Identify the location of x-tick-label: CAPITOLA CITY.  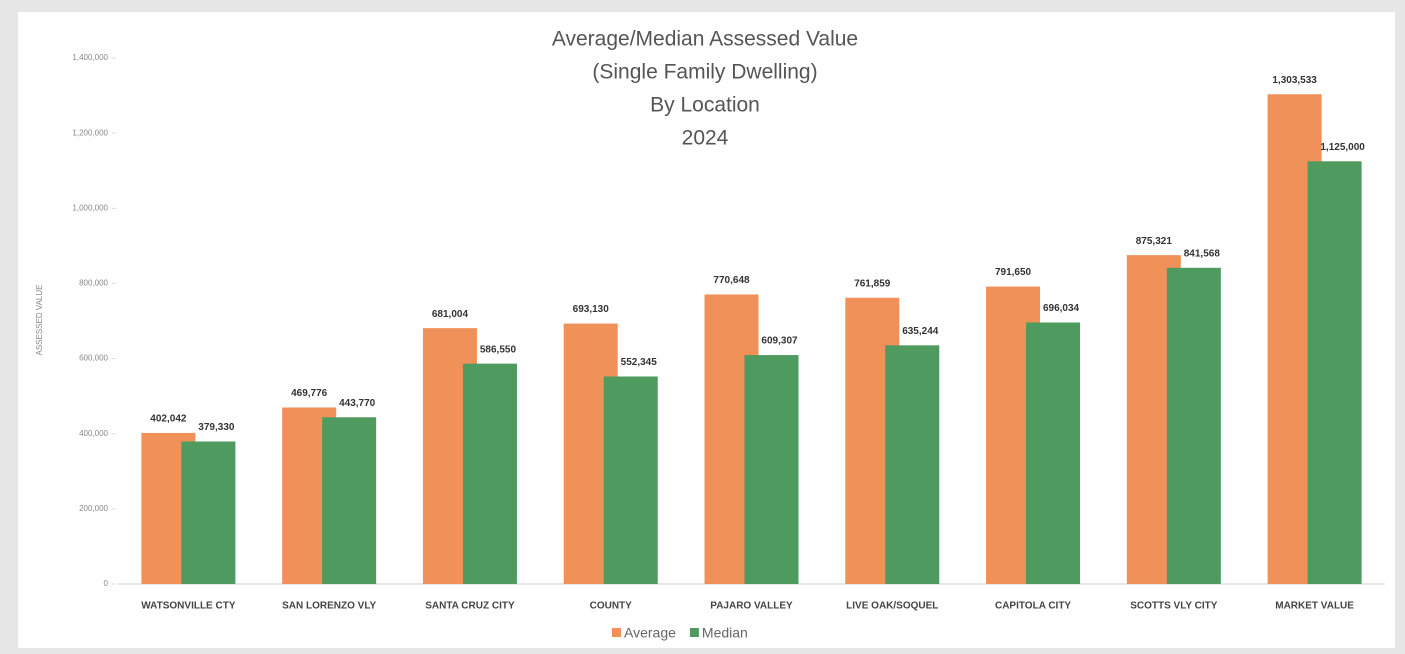
(1033, 606).